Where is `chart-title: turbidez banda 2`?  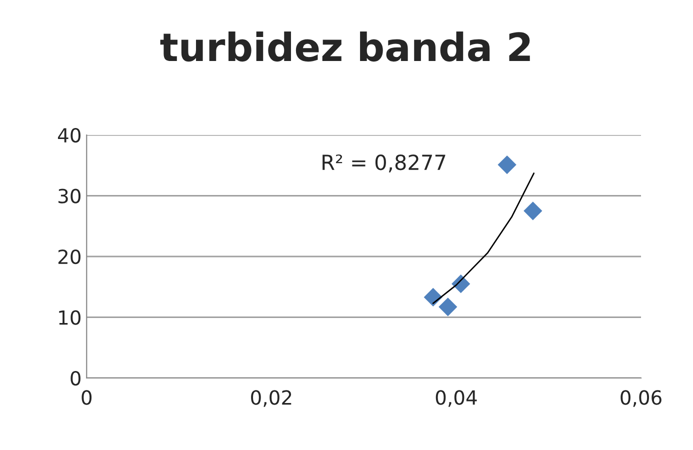 chart-title: turbidez banda 2 is located at coordinates (345, 47).